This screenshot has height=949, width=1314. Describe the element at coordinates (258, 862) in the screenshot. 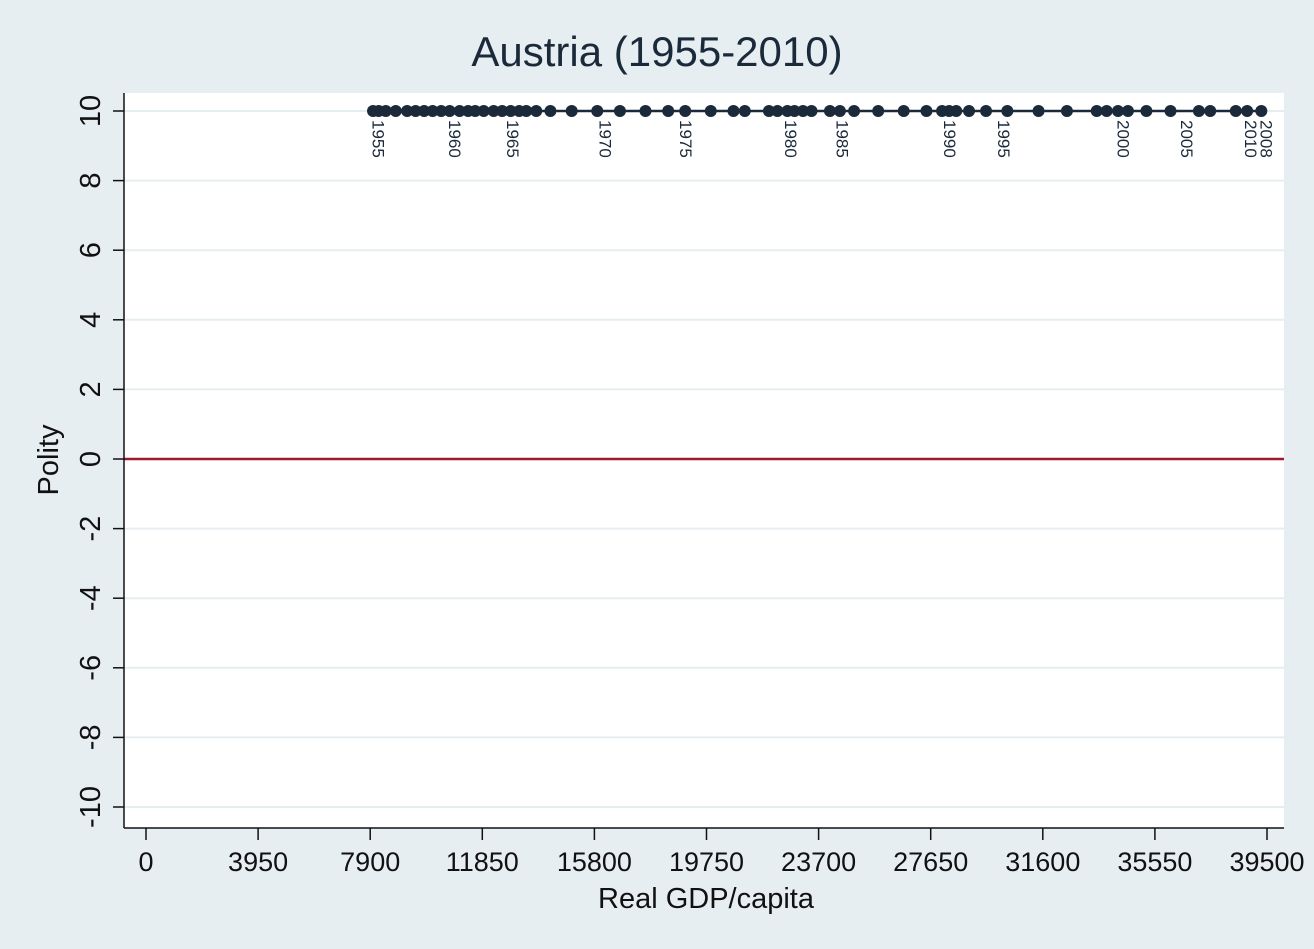

I see `x-tick-label: 3950` at that location.